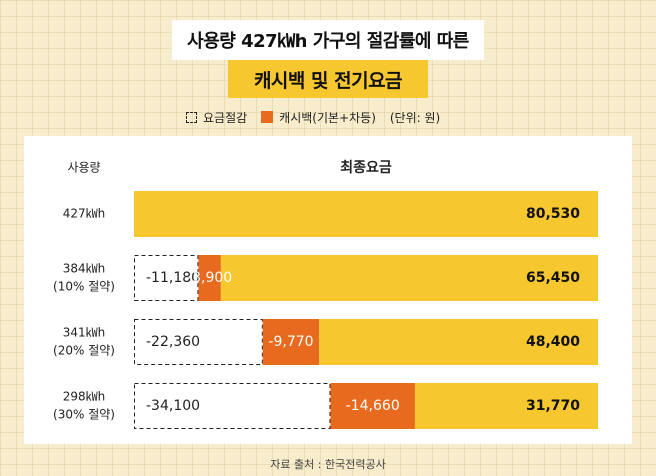  What do you see at coordinates (553, 406) in the screenshot?
I see `final-bill-value-label: 31,770` at bounding box center [553, 406].